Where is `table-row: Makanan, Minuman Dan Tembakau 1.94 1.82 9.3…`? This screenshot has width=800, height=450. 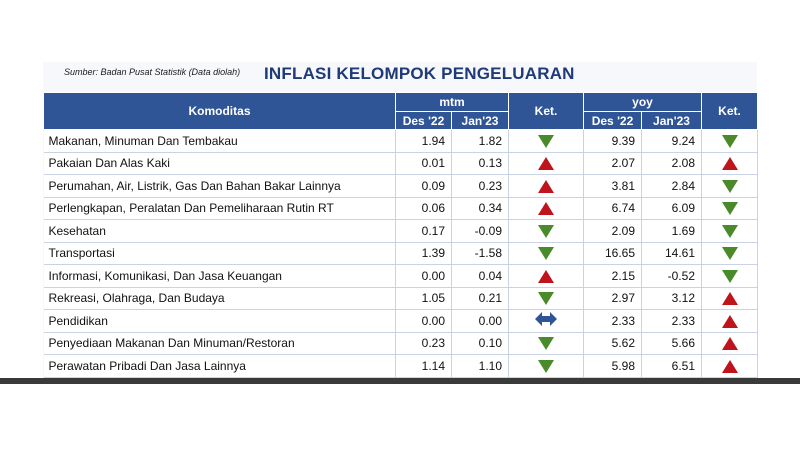 table-row: Makanan, Minuman Dan Tembakau 1.94 1.82 9.3… is located at coordinates (400, 141).